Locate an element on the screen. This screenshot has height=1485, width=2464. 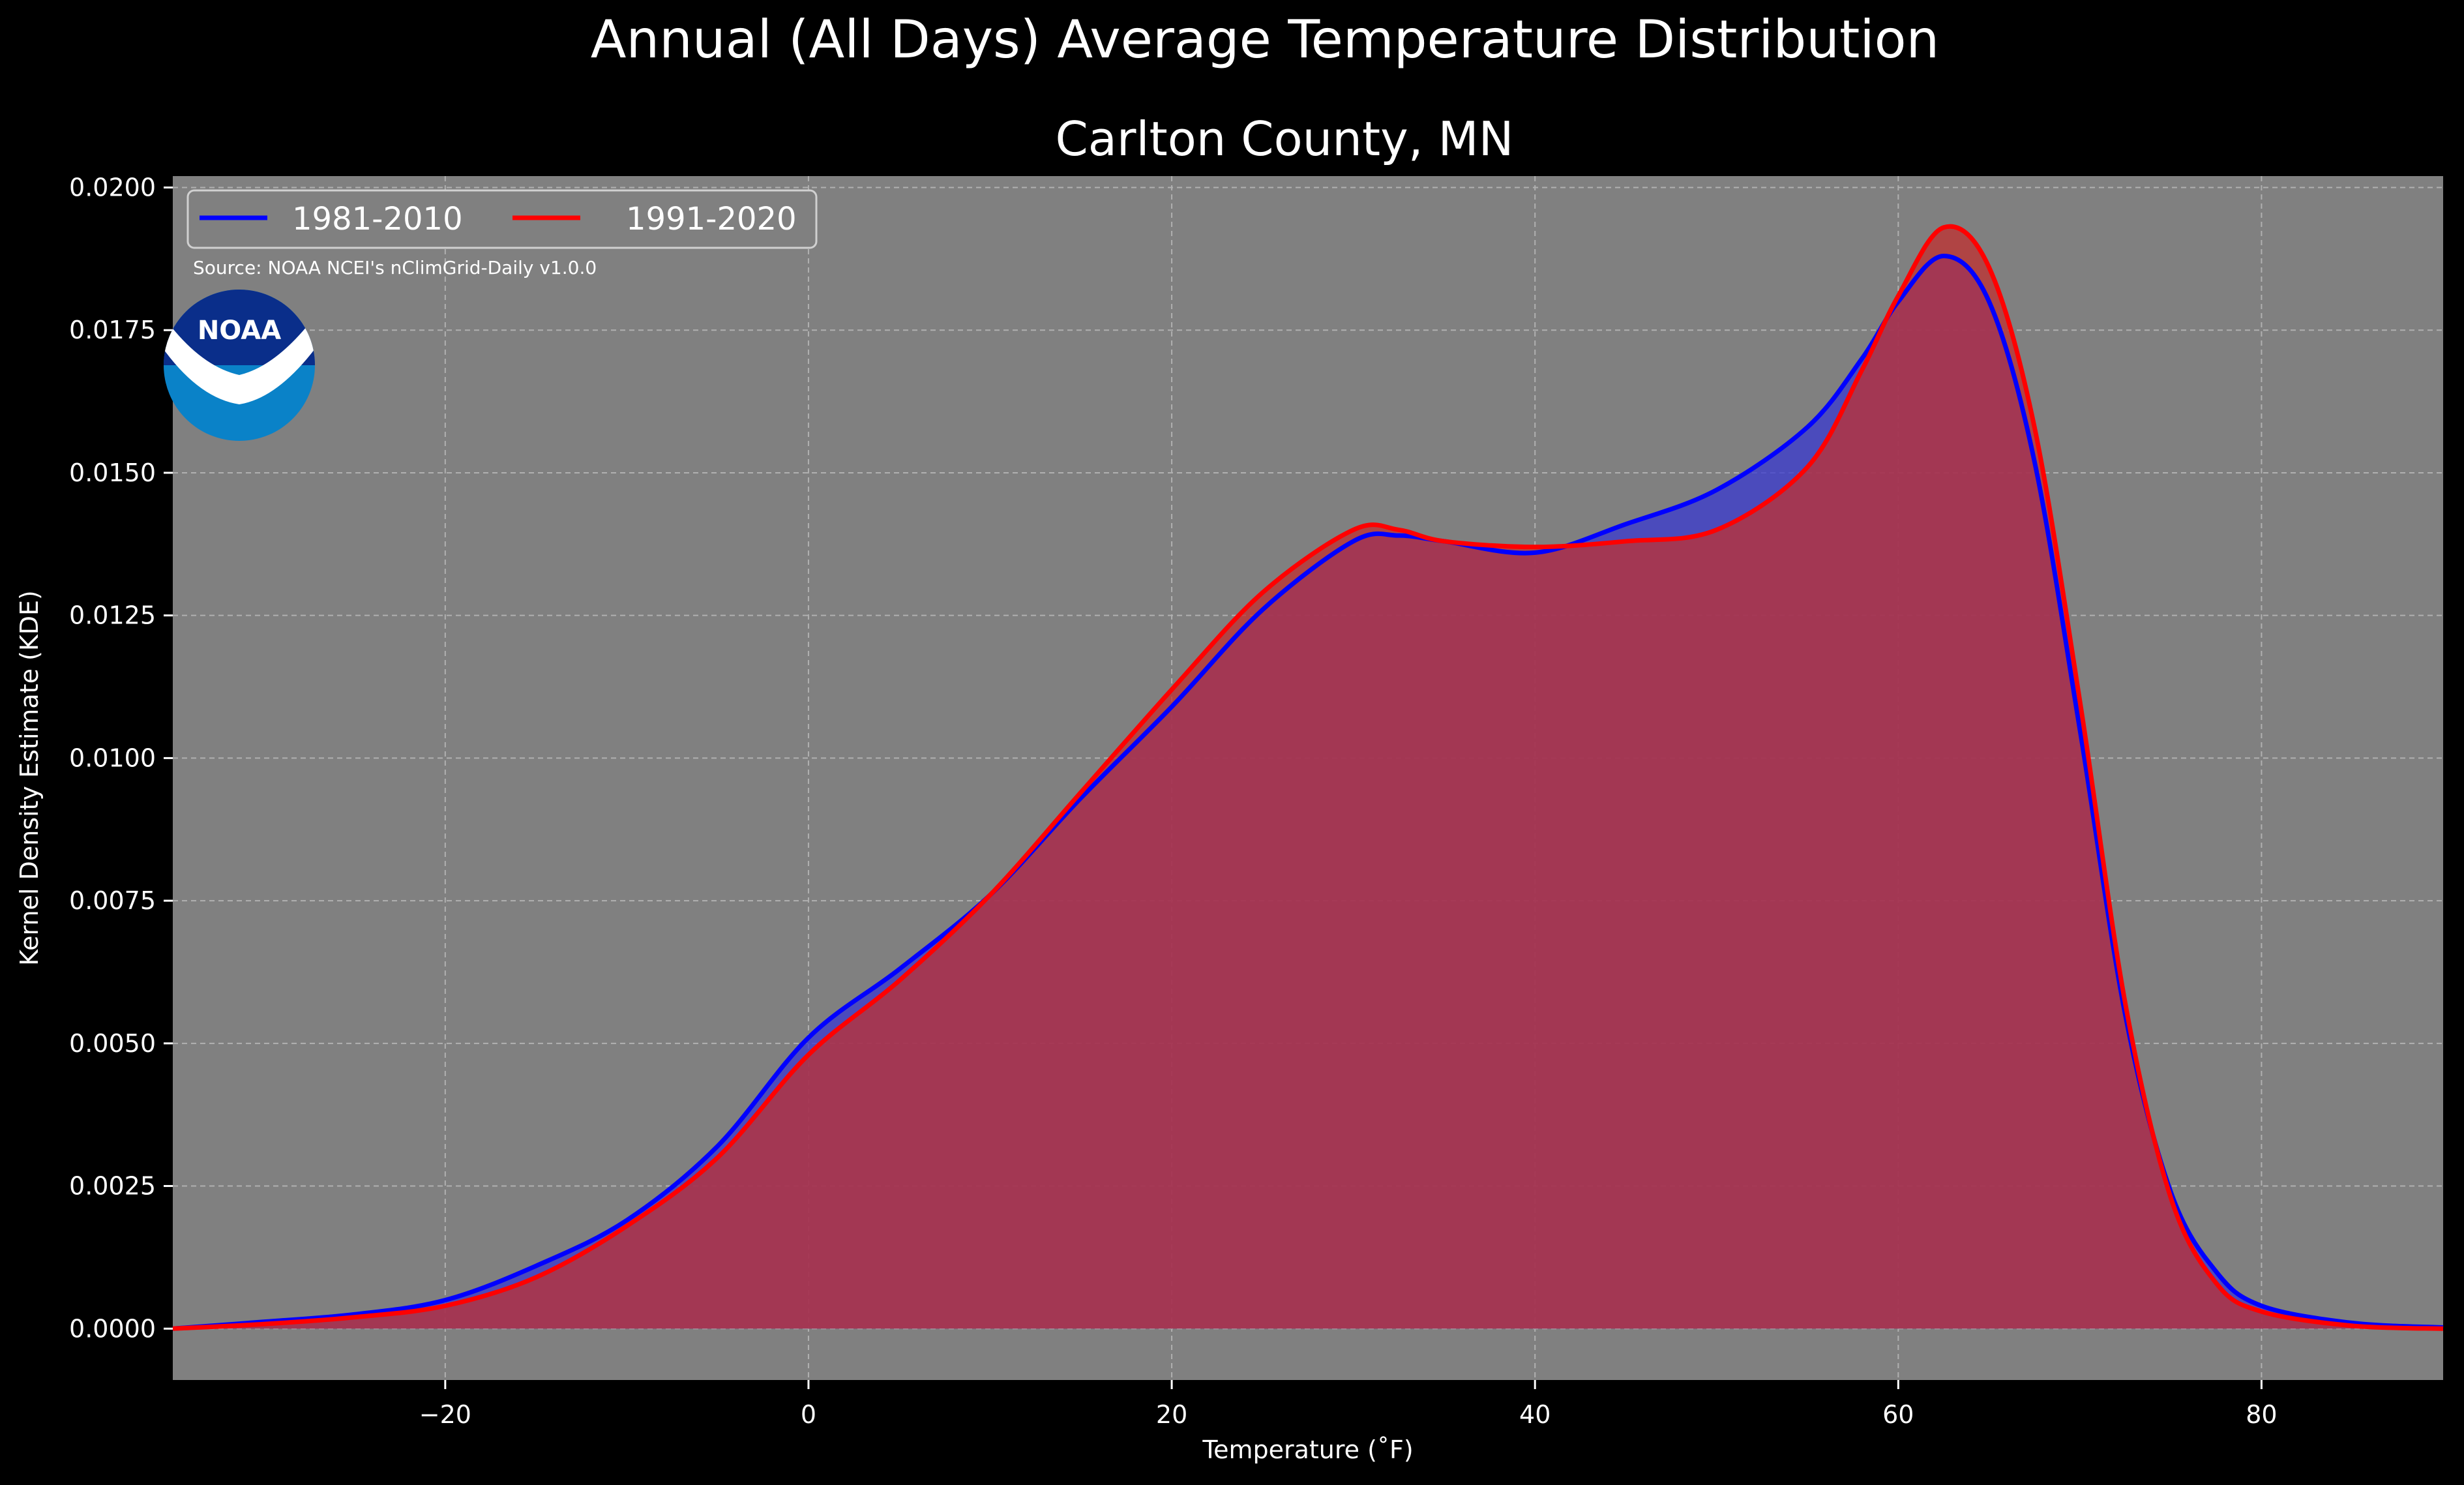
x-tick-label-3: 40 is located at coordinates (1535, 1414).